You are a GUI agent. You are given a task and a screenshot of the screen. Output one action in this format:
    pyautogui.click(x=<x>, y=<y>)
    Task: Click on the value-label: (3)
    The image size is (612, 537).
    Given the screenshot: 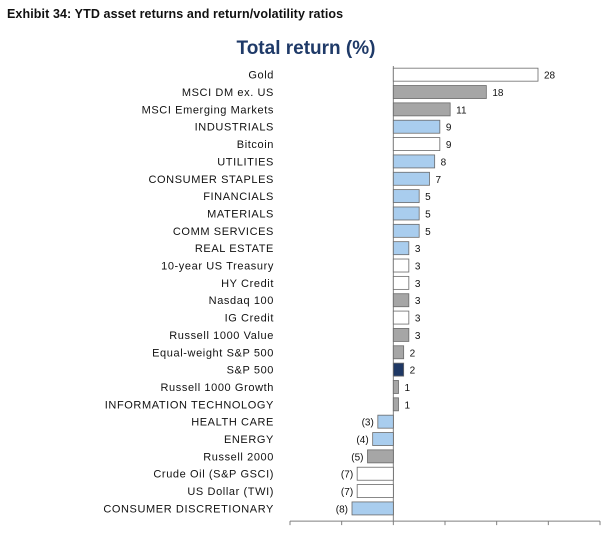 What is the action you would take?
    pyautogui.click(x=368, y=423)
    